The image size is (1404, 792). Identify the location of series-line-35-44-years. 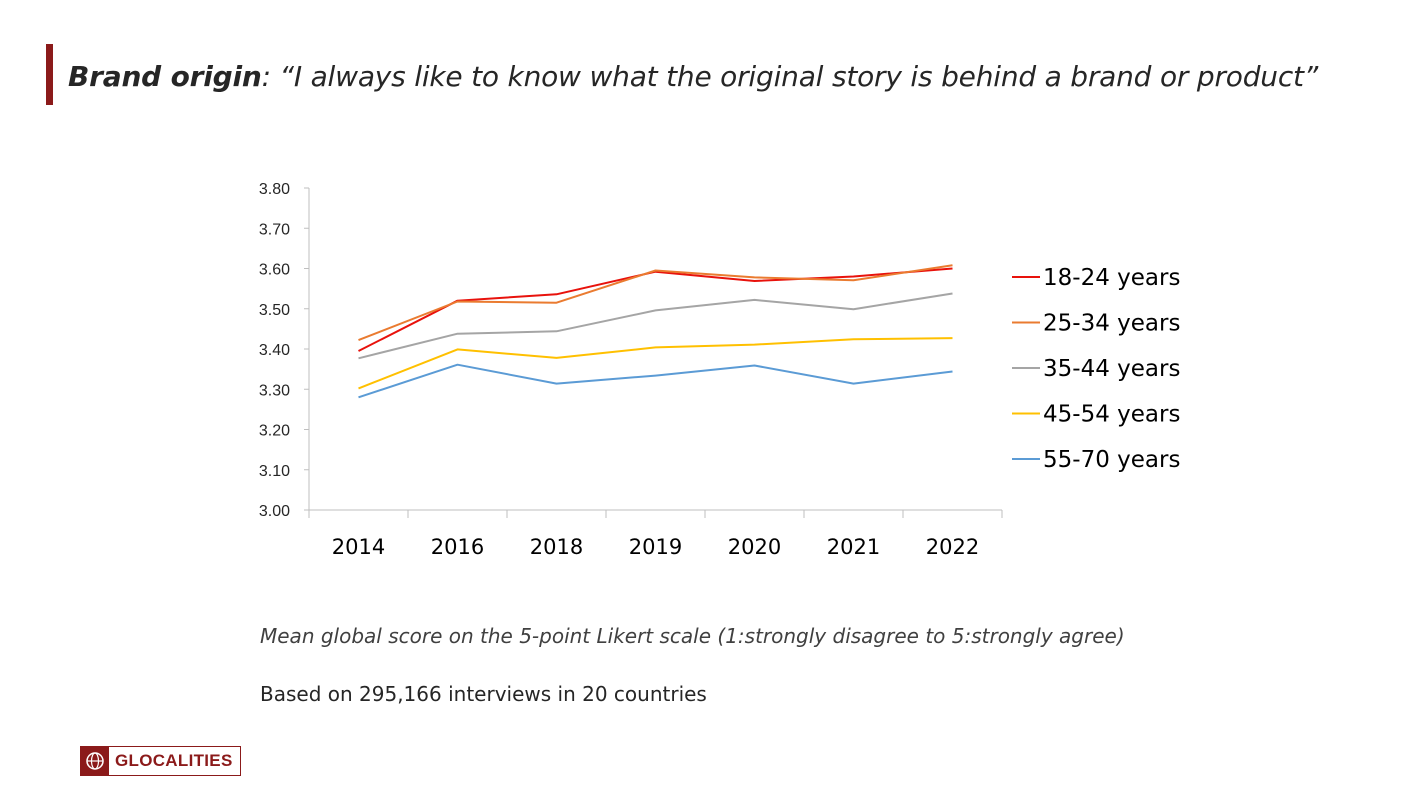
(655, 326).